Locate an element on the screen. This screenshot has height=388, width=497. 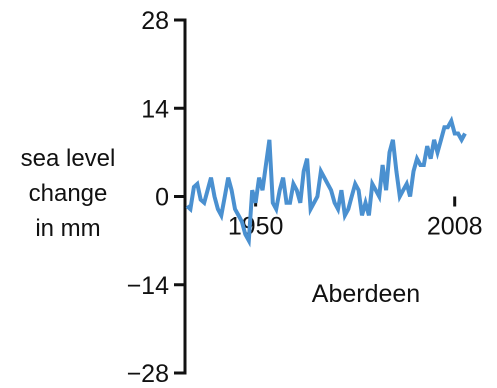
y-axis-label-line-2: change is located at coordinates (68, 193).